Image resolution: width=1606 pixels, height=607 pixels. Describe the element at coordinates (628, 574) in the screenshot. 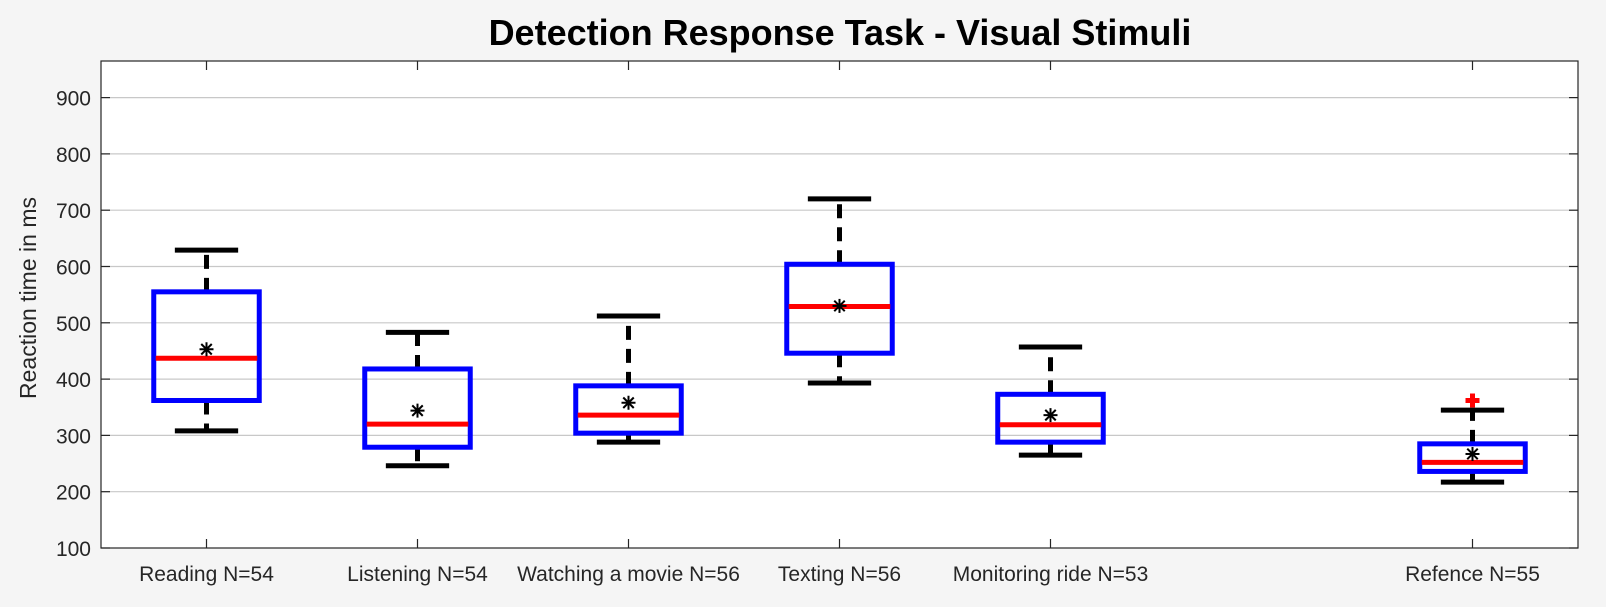

I see `x-tick-label-3: Watching a movie N=56` at that location.